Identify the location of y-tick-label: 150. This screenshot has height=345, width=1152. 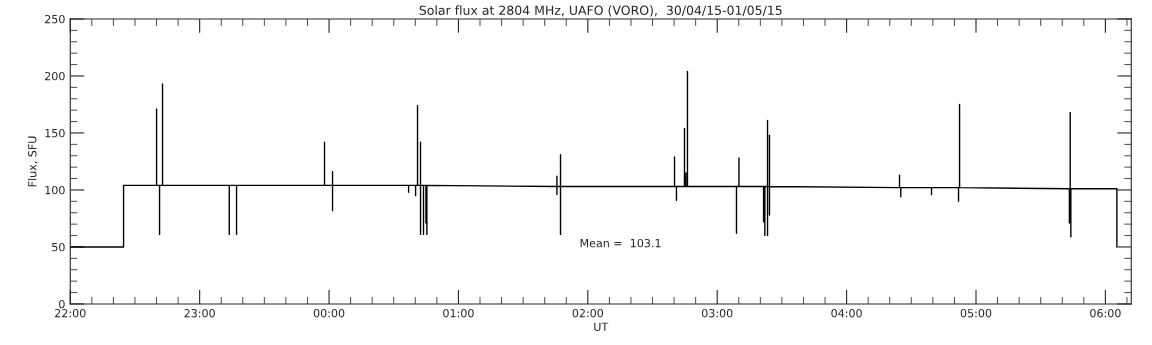
(55, 133).